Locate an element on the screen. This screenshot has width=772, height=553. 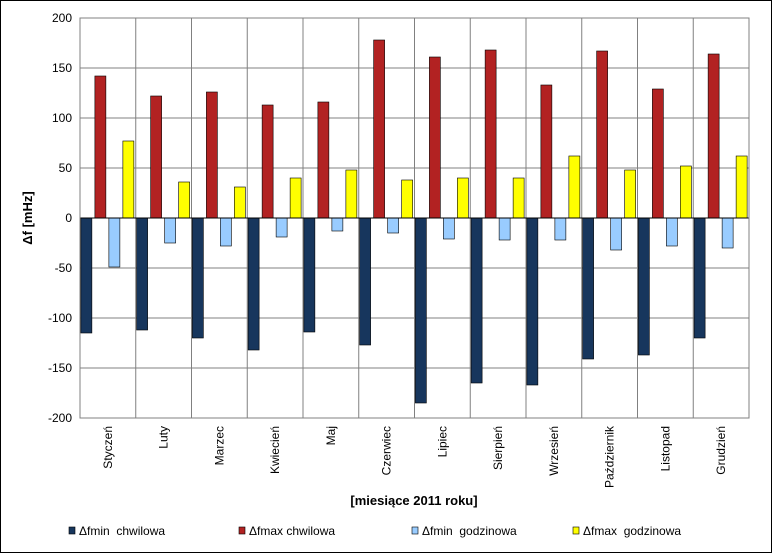
y-tick-label: -50 is located at coordinates (64, 268).